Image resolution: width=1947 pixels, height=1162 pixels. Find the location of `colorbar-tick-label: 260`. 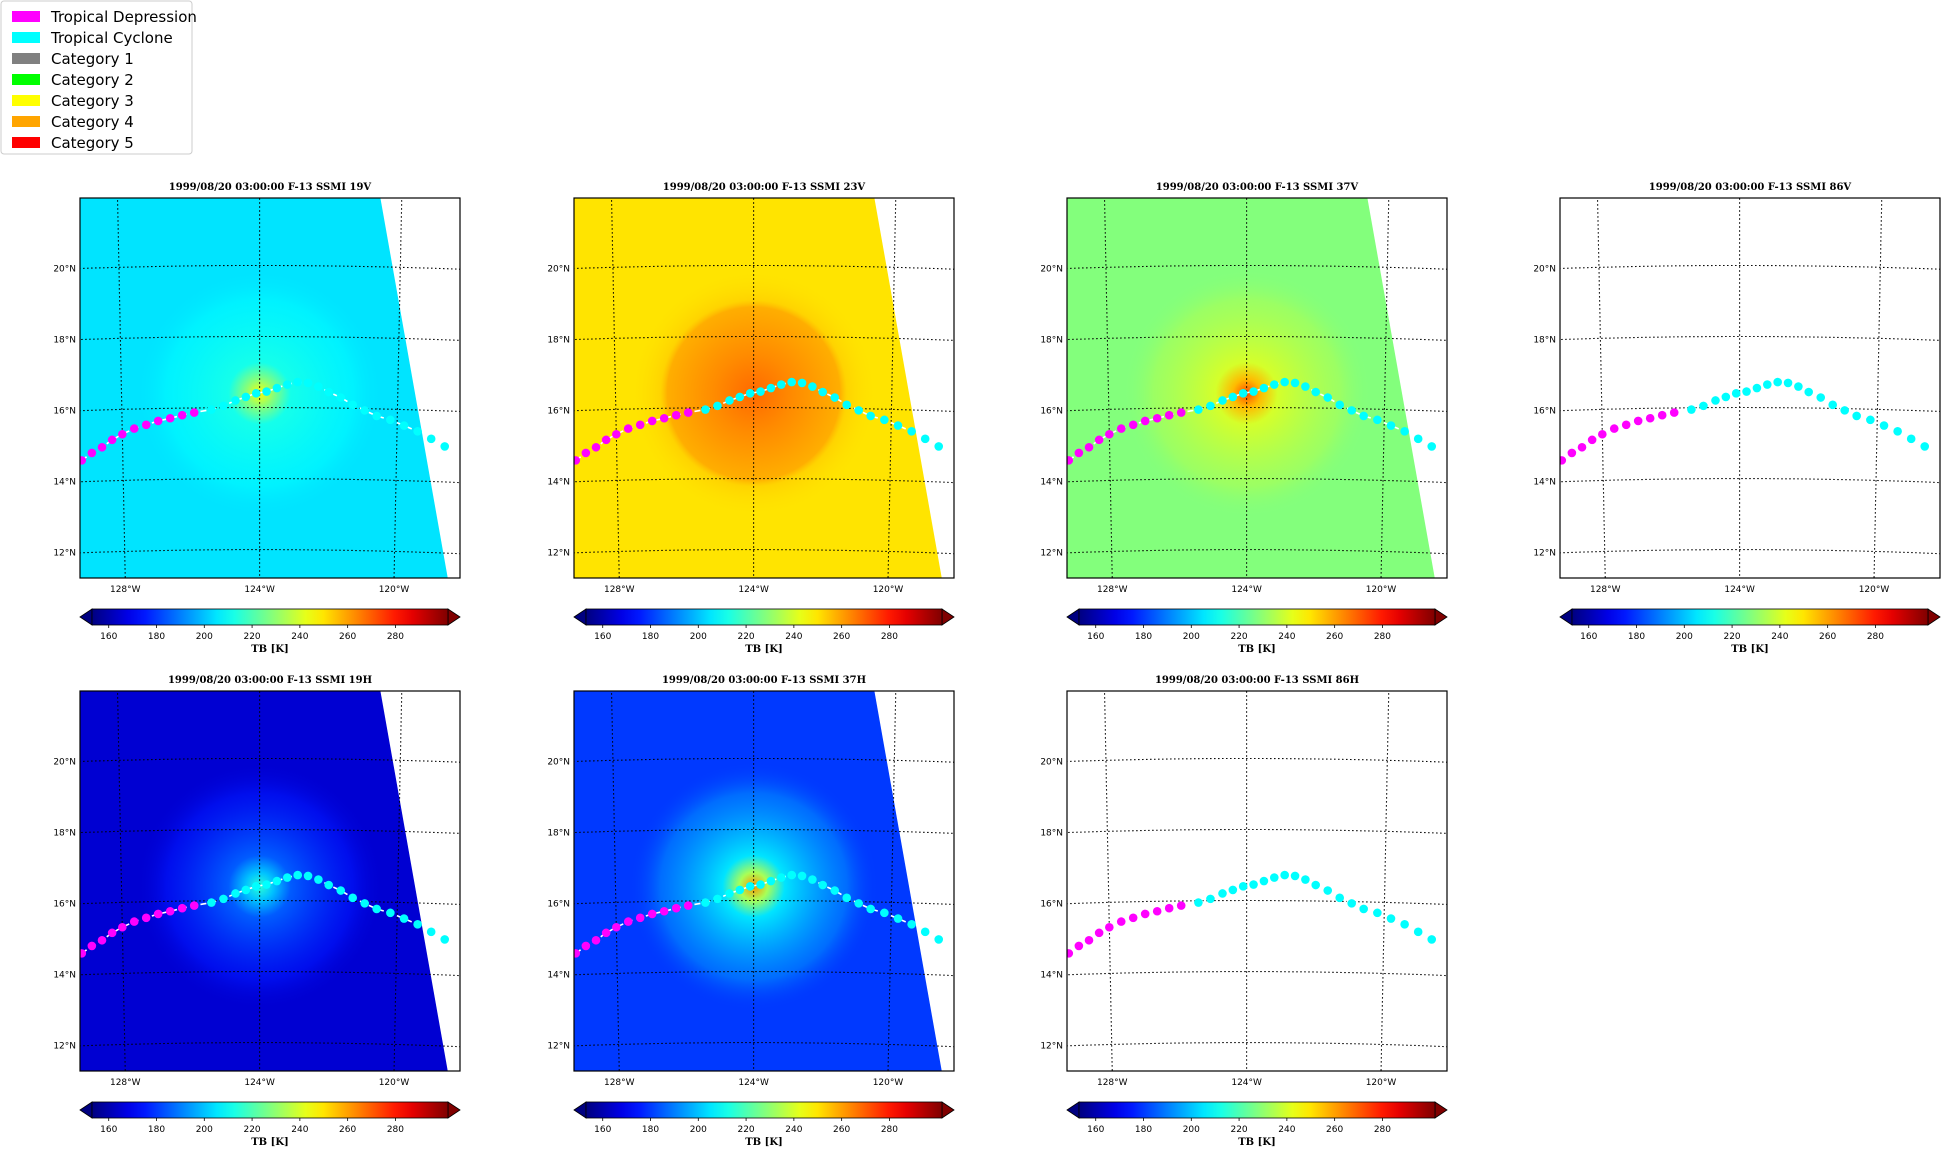

colorbar-tick-label: 260 is located at coordinates (347, 1130).